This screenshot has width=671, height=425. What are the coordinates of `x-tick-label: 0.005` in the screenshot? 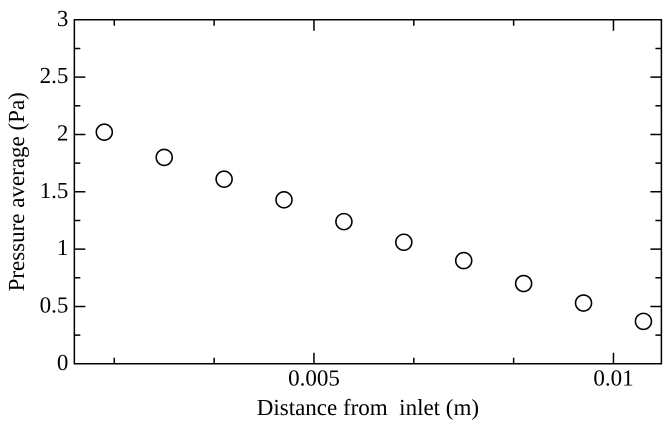 It's located at (314, 378).